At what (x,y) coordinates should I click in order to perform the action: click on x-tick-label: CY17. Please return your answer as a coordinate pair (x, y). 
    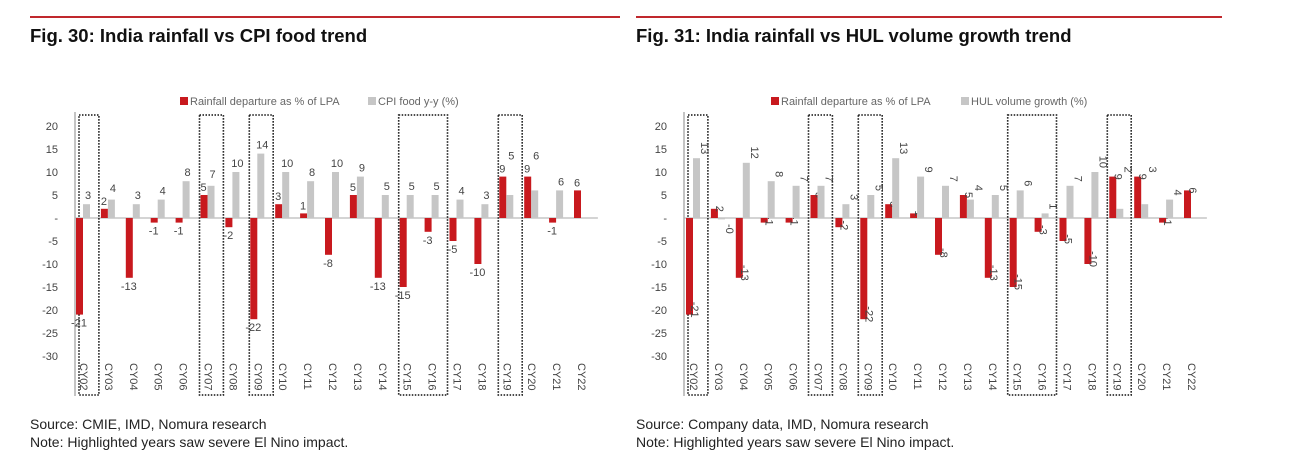
    Looking at the image, I should click on (457, 377).